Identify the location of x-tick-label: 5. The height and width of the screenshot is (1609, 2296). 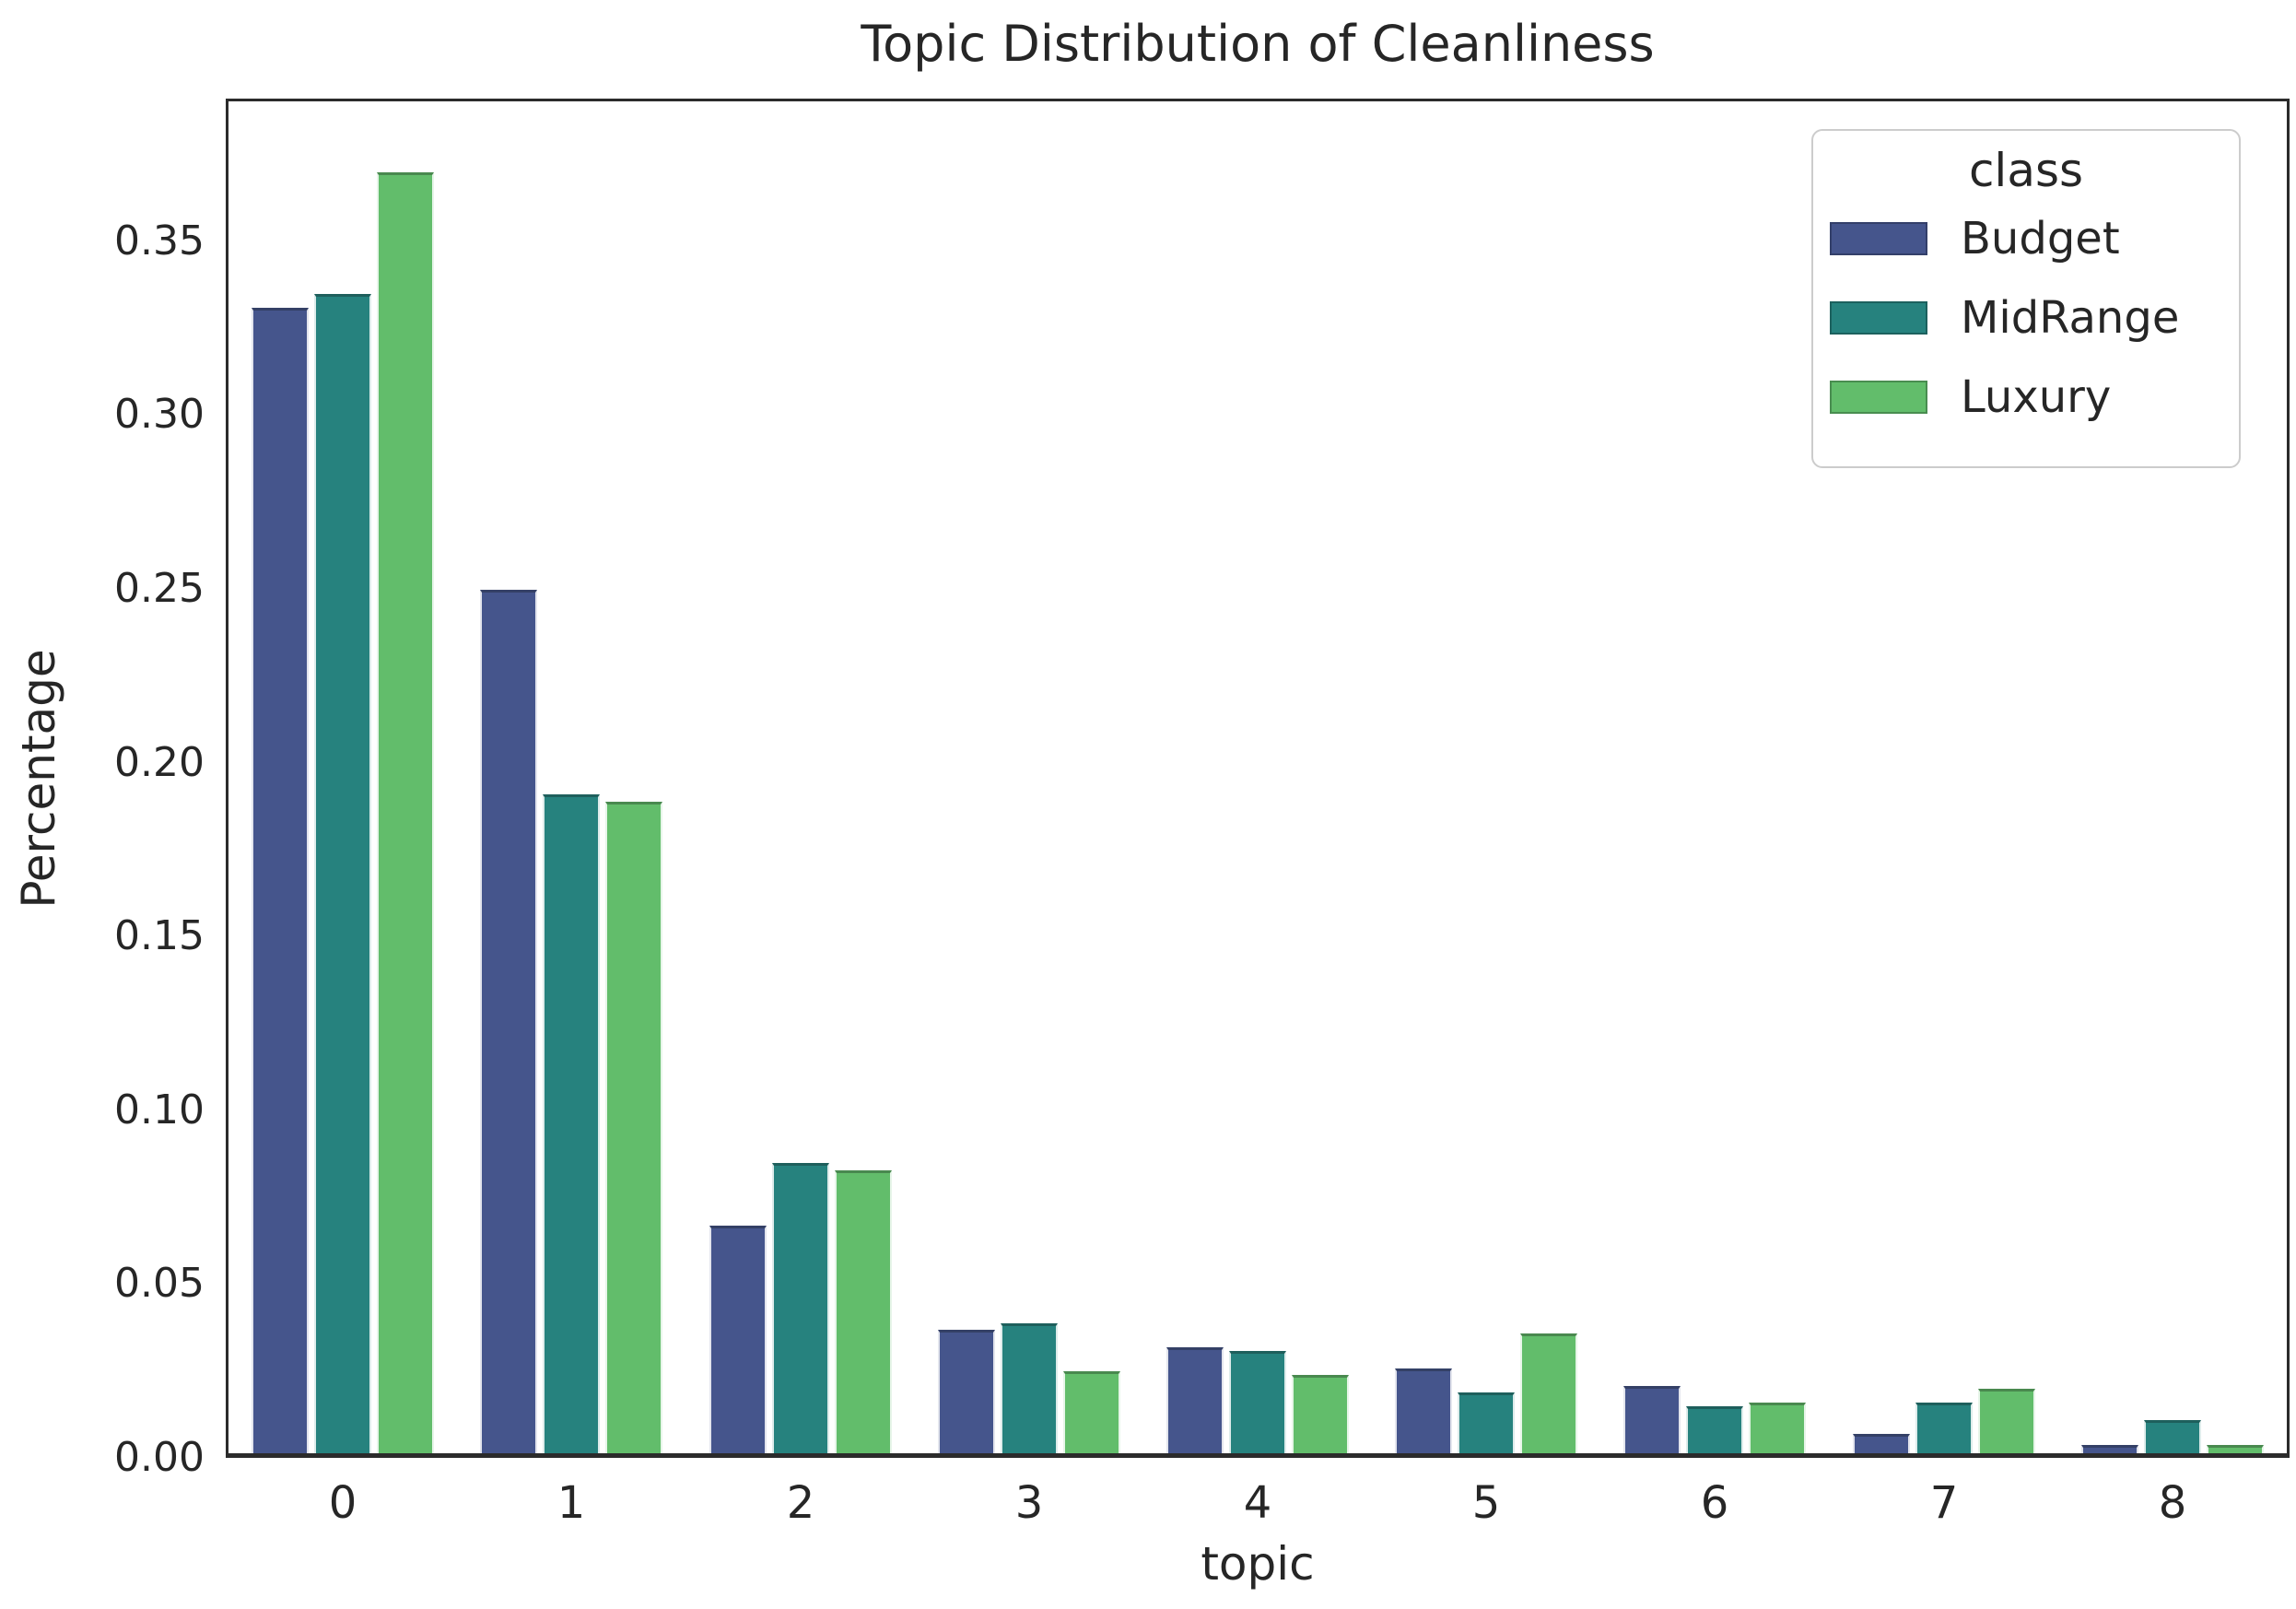
(1486, 1503).